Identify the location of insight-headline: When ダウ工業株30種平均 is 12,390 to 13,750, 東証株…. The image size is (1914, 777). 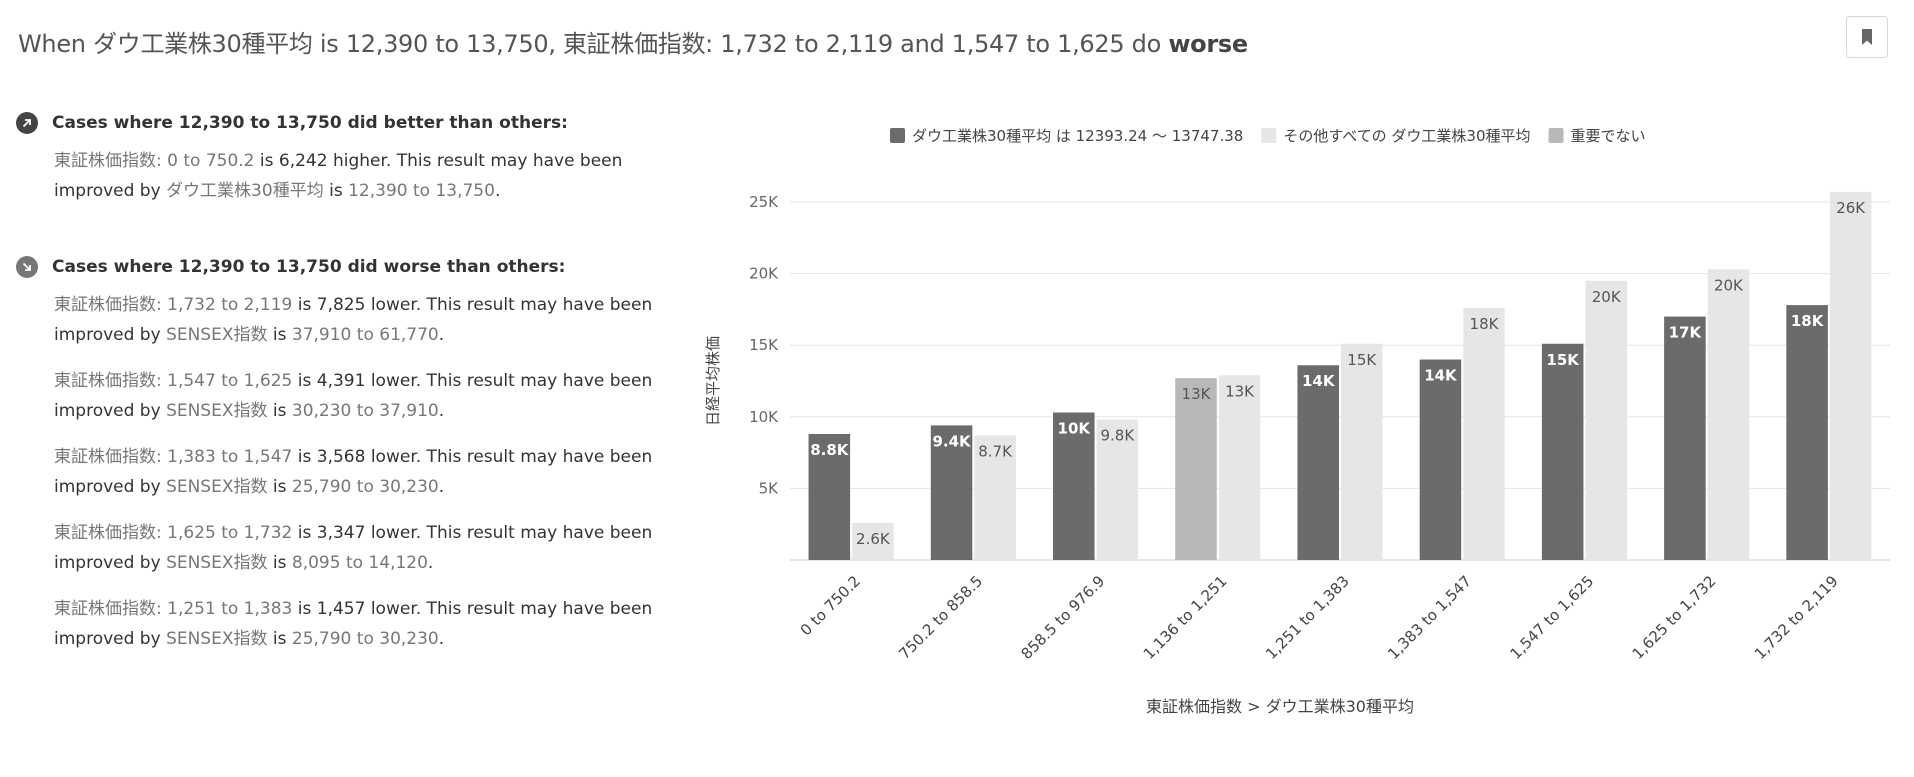
(633, 41).